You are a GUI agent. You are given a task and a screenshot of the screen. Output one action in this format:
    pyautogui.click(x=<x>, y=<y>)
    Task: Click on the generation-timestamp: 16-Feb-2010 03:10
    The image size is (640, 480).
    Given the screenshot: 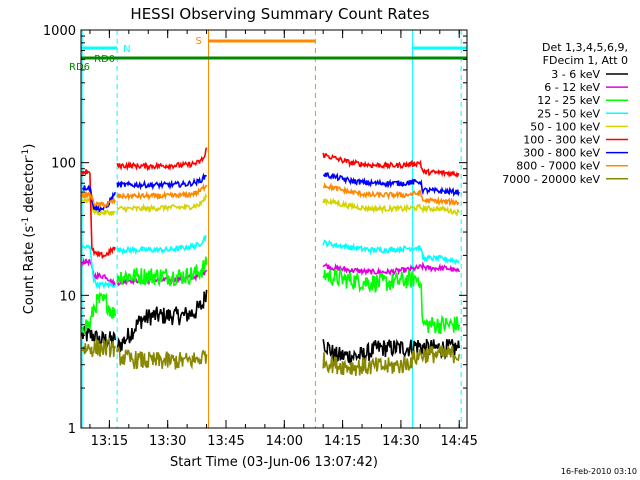 What is the action you would take?
    pyautogui.click(x=599, y=471)
    